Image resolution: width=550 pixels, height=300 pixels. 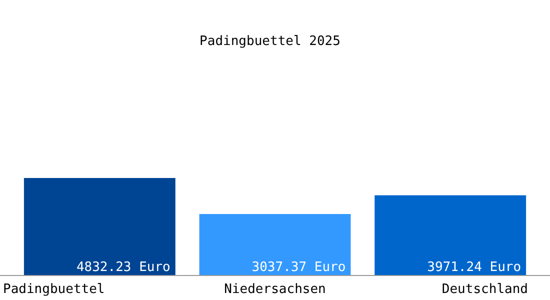 I want to click on data-label: 4832.23 Euro, so click(x=123, y=267).